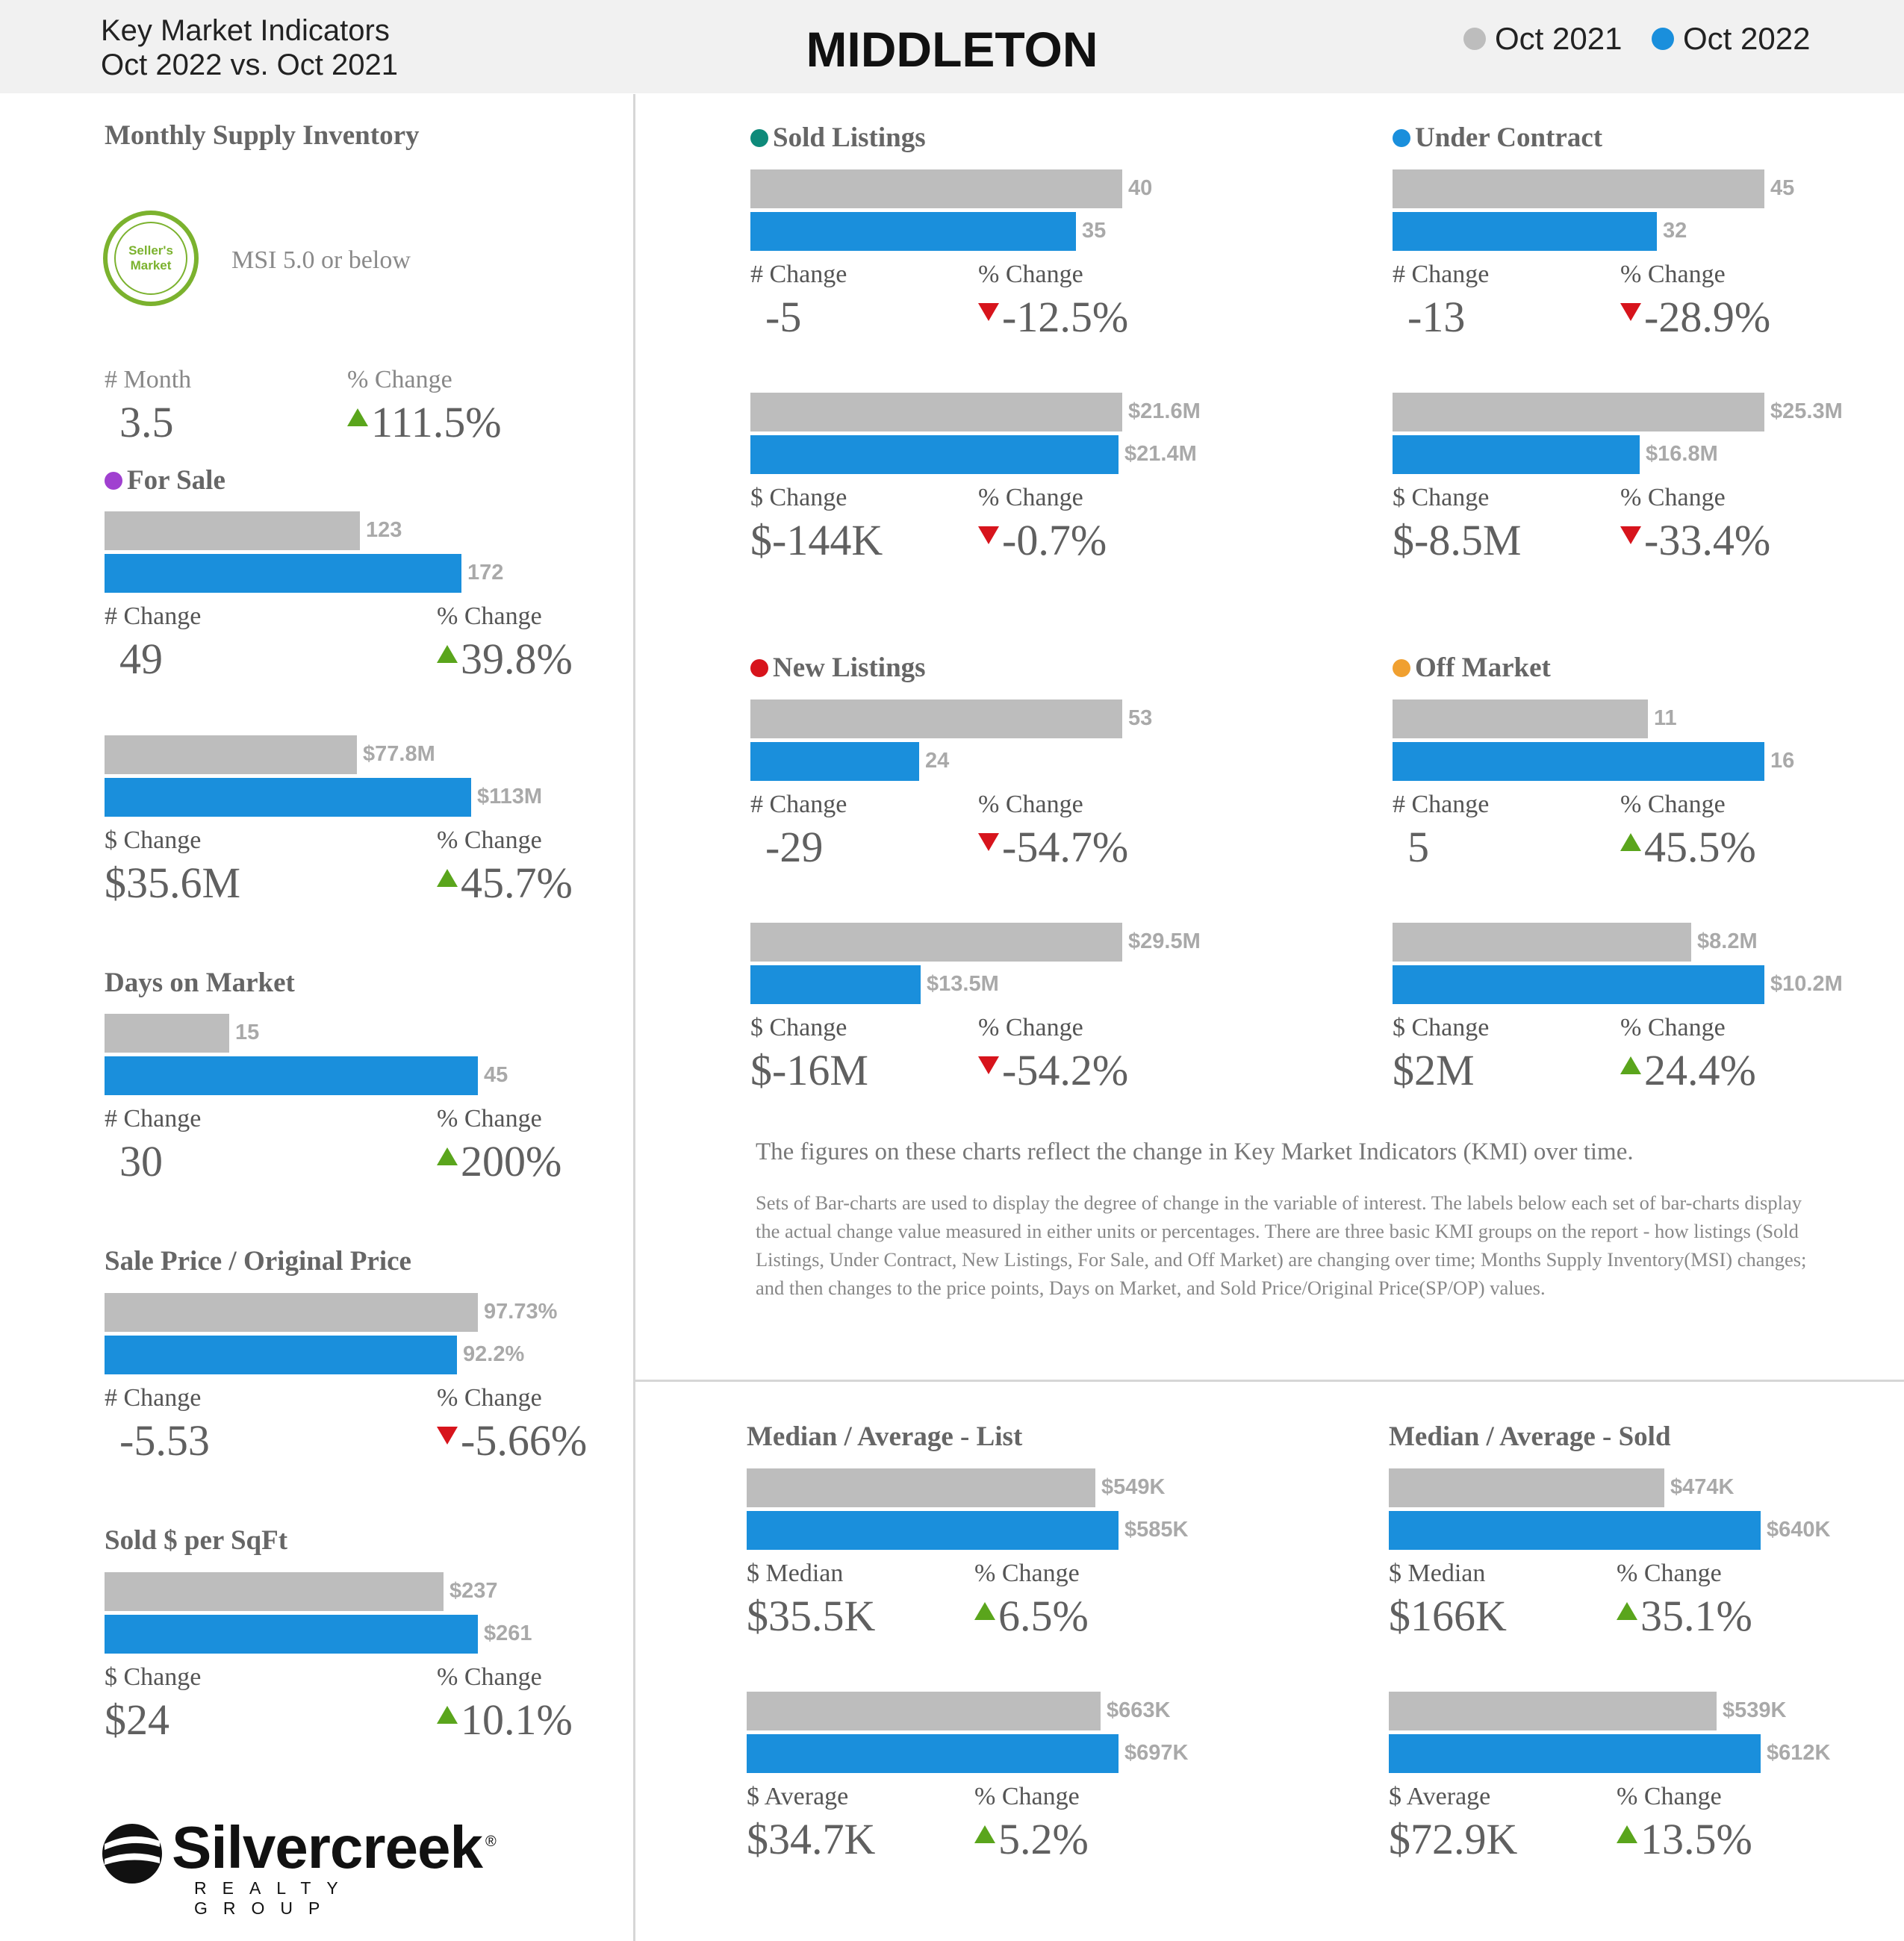 The height and width of the screenshot is (1941, 1904). I want to click on silvercreek-logo: Silvercreek ® REALTY GROUP, so click(300, 1866).